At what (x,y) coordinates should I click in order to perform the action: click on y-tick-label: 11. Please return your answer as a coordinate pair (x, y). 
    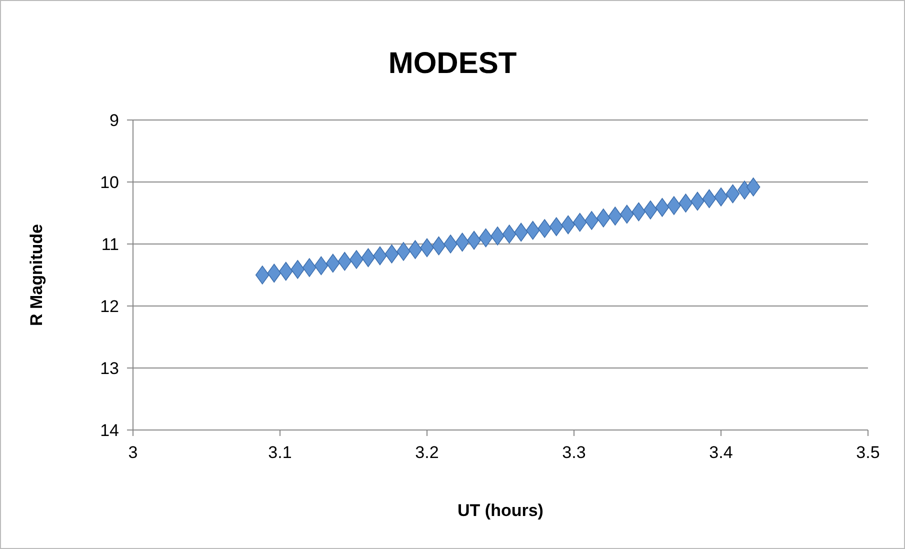
    Looking at the image, I should click on (110, 244).